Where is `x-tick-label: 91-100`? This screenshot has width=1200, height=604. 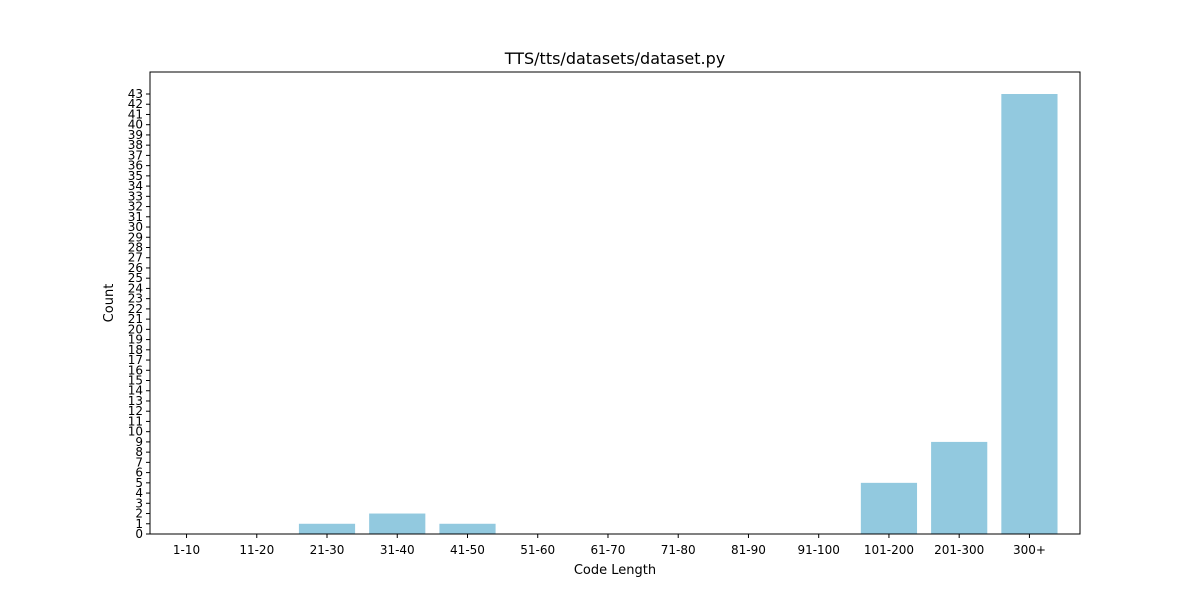 x-tick-label: 91-100 is located at coordinates (818, 550).